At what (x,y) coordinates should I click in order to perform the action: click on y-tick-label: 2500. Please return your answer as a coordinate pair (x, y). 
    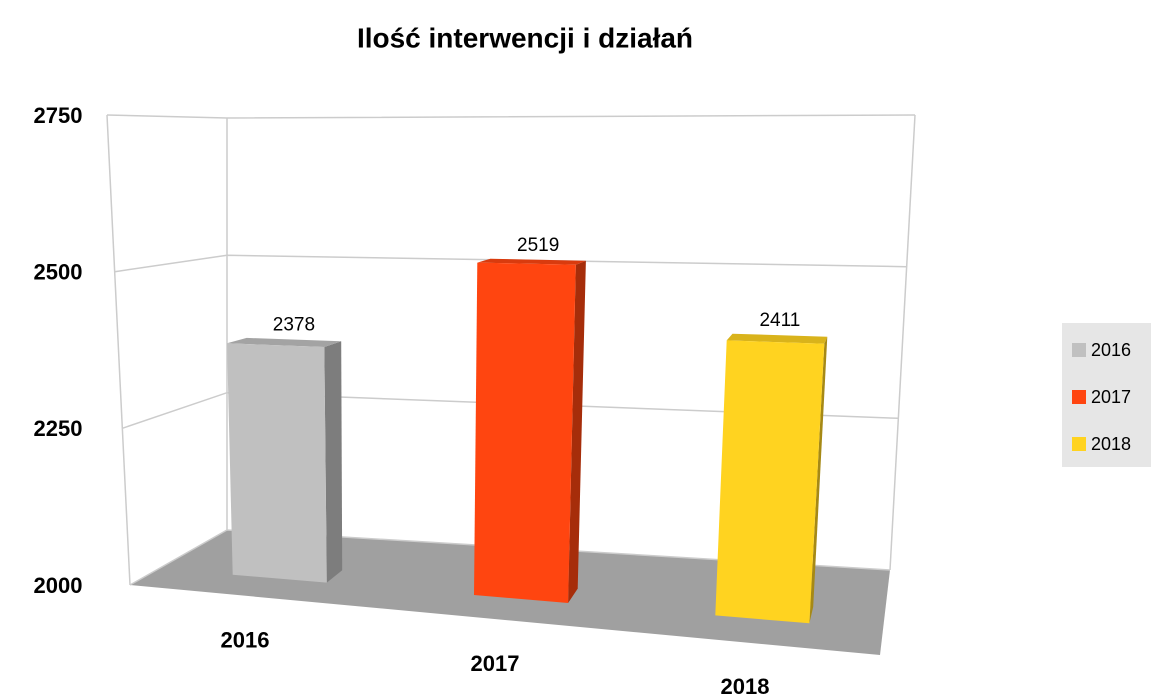
    Looking at the image, I should click on (58, 271).